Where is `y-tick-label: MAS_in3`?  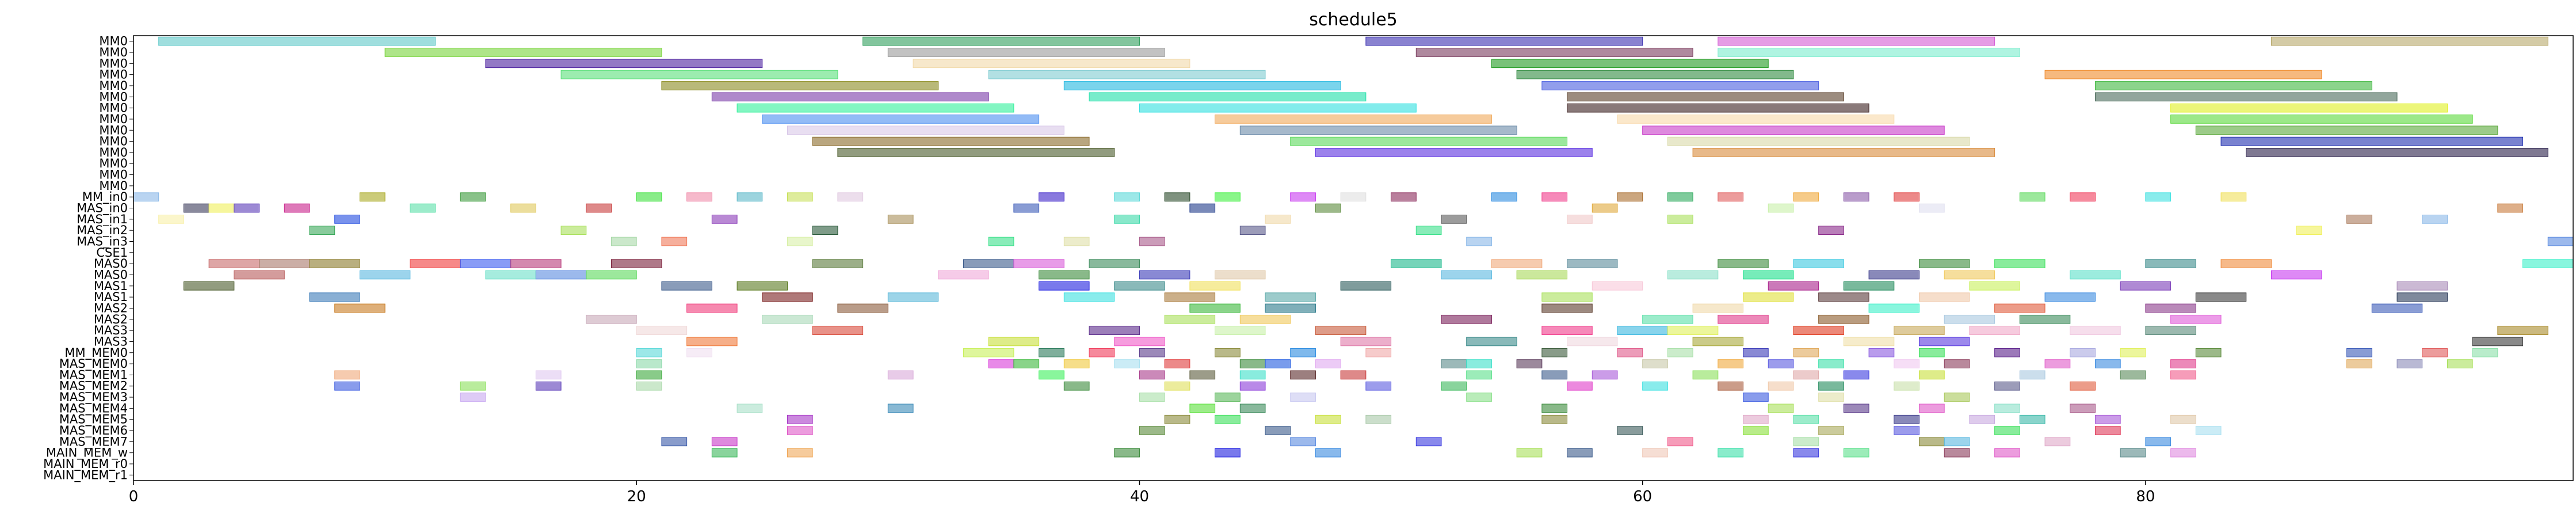
y-tick-label: MAS_in3 is located at coordinates (102, 242).